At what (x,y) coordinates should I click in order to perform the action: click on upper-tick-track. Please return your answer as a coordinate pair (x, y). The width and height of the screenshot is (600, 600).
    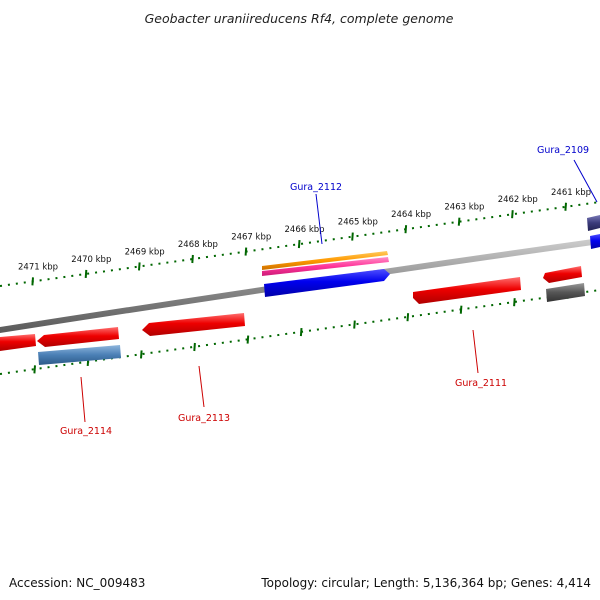
    Looking at the image, I should click on (300, 244).